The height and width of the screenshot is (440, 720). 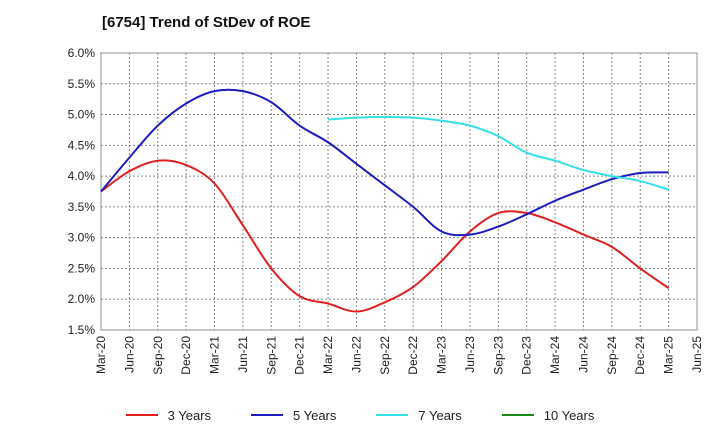 I want to click on legend-label: 5 Years, so click(x=315, y=415).